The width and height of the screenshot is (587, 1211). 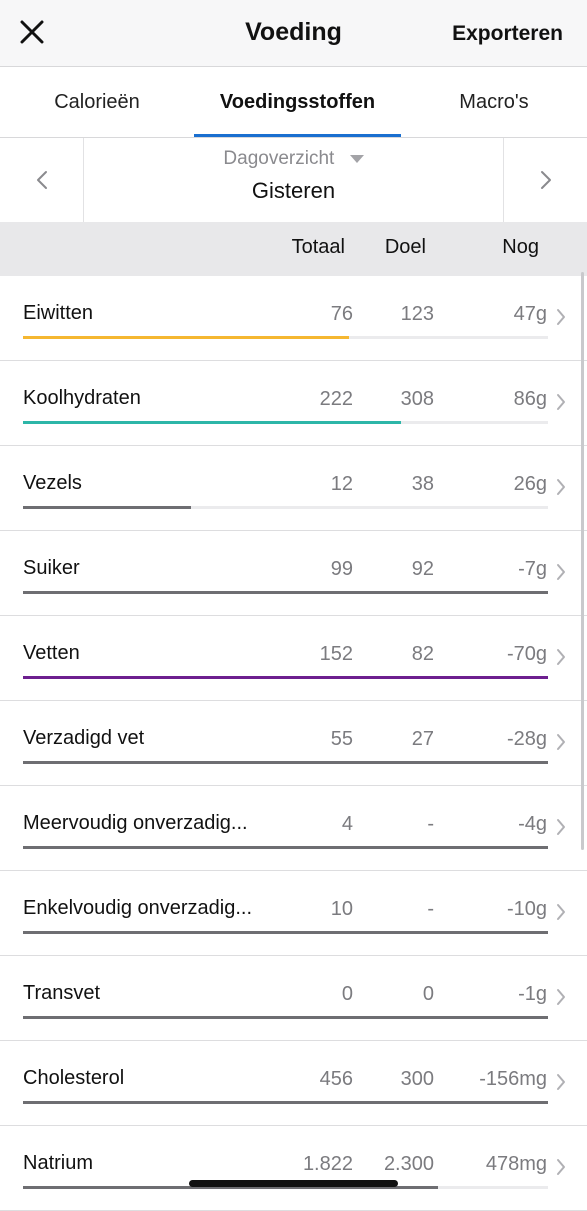 I want to click on nutrient-goal: 92, so click(x=422, y=569).